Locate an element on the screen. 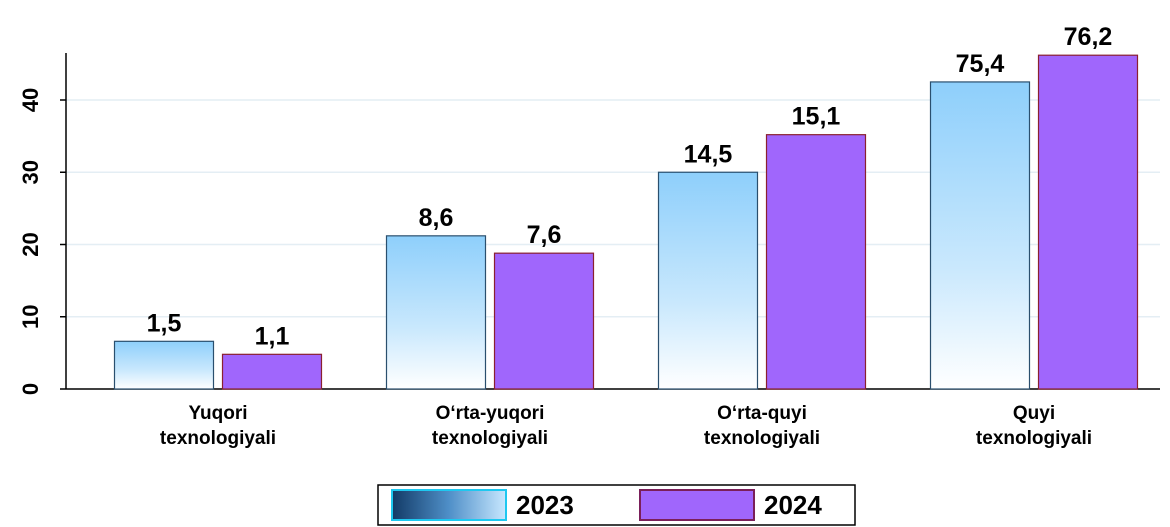 This screenshot has height=527, width=1170. legend-label: 2024 is located at coordinates (793, 505).